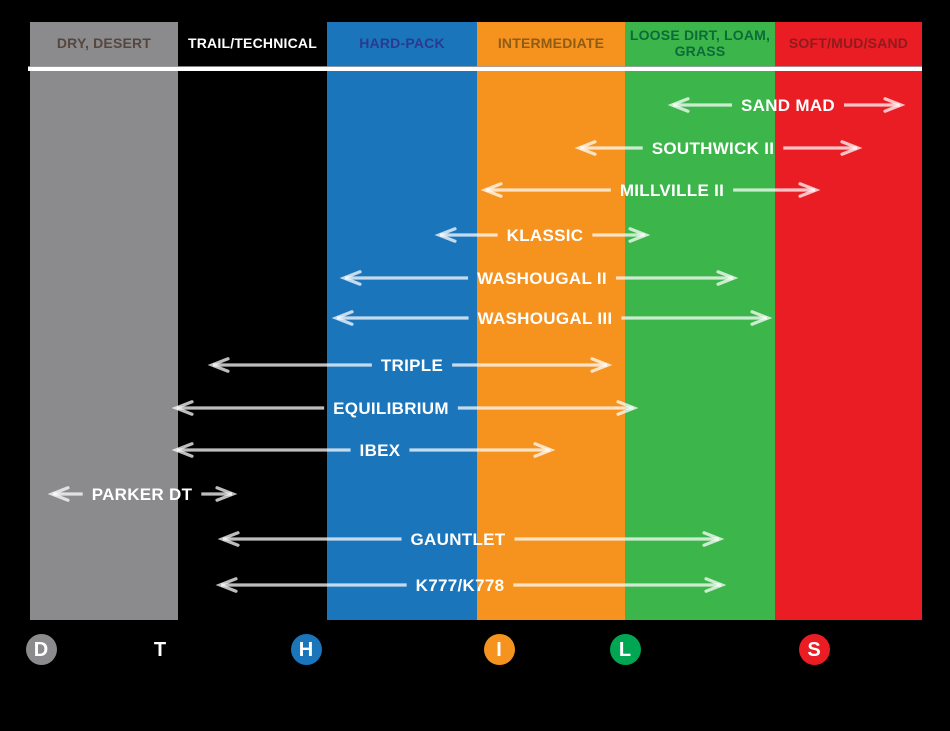  I want to click on tire-range-triple: TRIPLE, so click(410, 365).